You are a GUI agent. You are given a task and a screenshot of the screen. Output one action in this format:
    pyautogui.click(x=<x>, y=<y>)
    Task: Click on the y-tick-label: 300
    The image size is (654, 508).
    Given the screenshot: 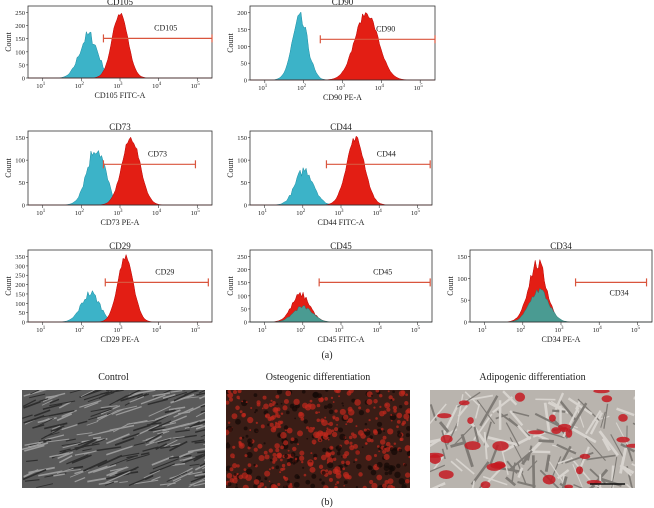 What is the action you would take?
    pyautogui.click(x=20, y=266)
    